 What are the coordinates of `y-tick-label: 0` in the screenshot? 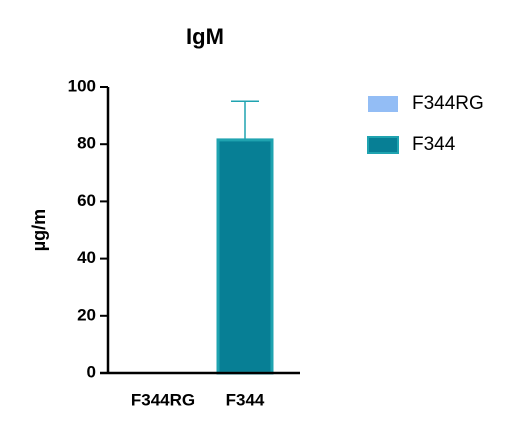 It's located at (91, 371).